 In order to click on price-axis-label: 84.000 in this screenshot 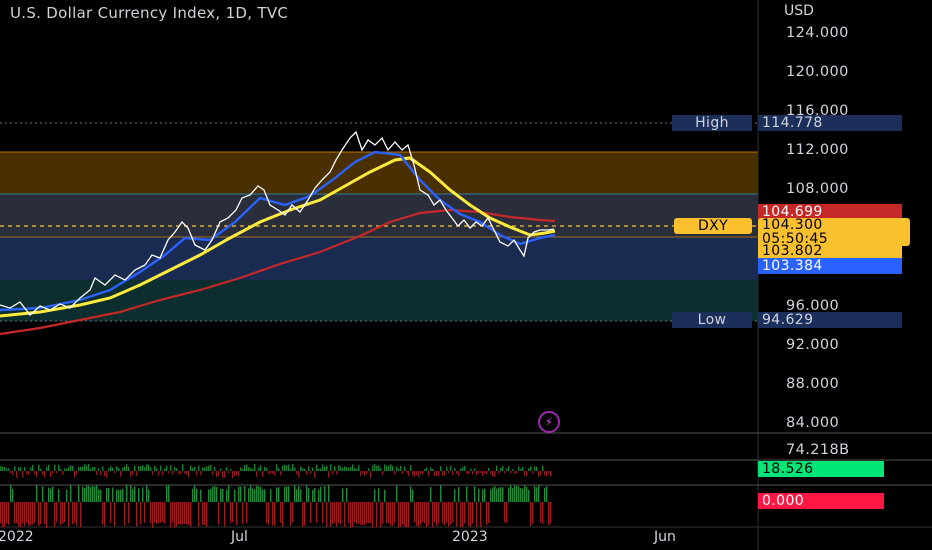, I will do `click(813, 423)`.